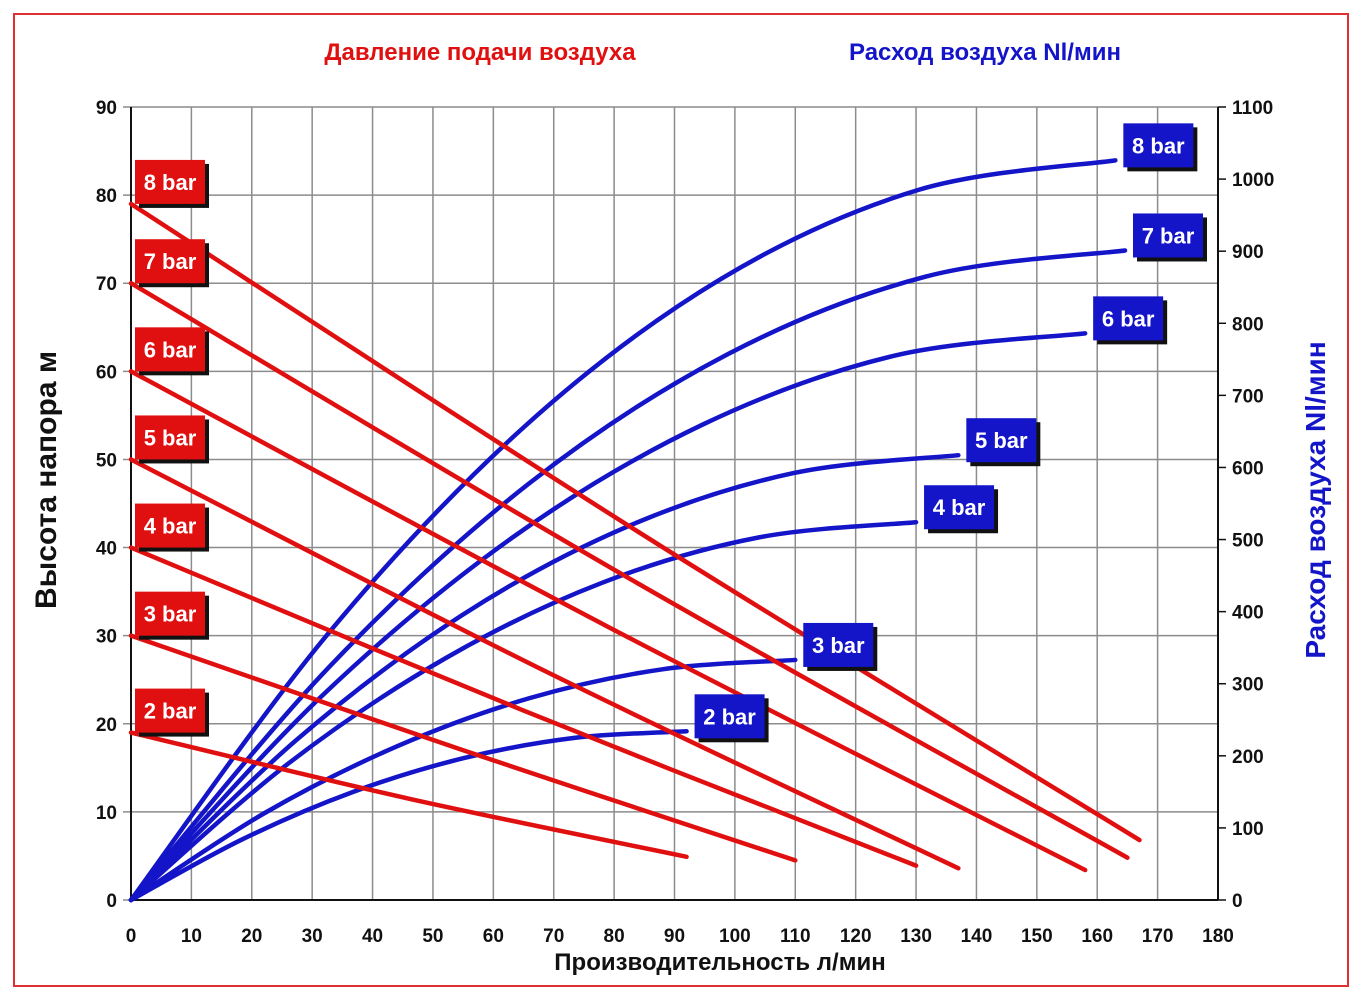 This screenshot has height=1005, width=1364. I want to click on x-tick-label: 30, so click(312, 936).